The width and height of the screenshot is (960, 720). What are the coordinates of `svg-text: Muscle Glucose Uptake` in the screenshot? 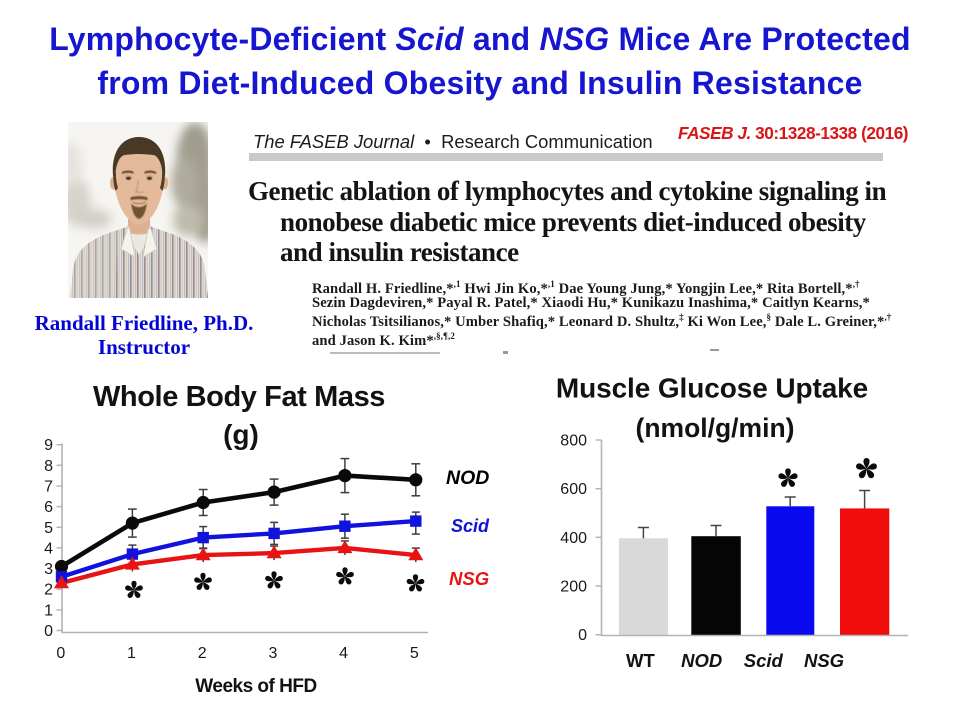 It's located at (712, 388).